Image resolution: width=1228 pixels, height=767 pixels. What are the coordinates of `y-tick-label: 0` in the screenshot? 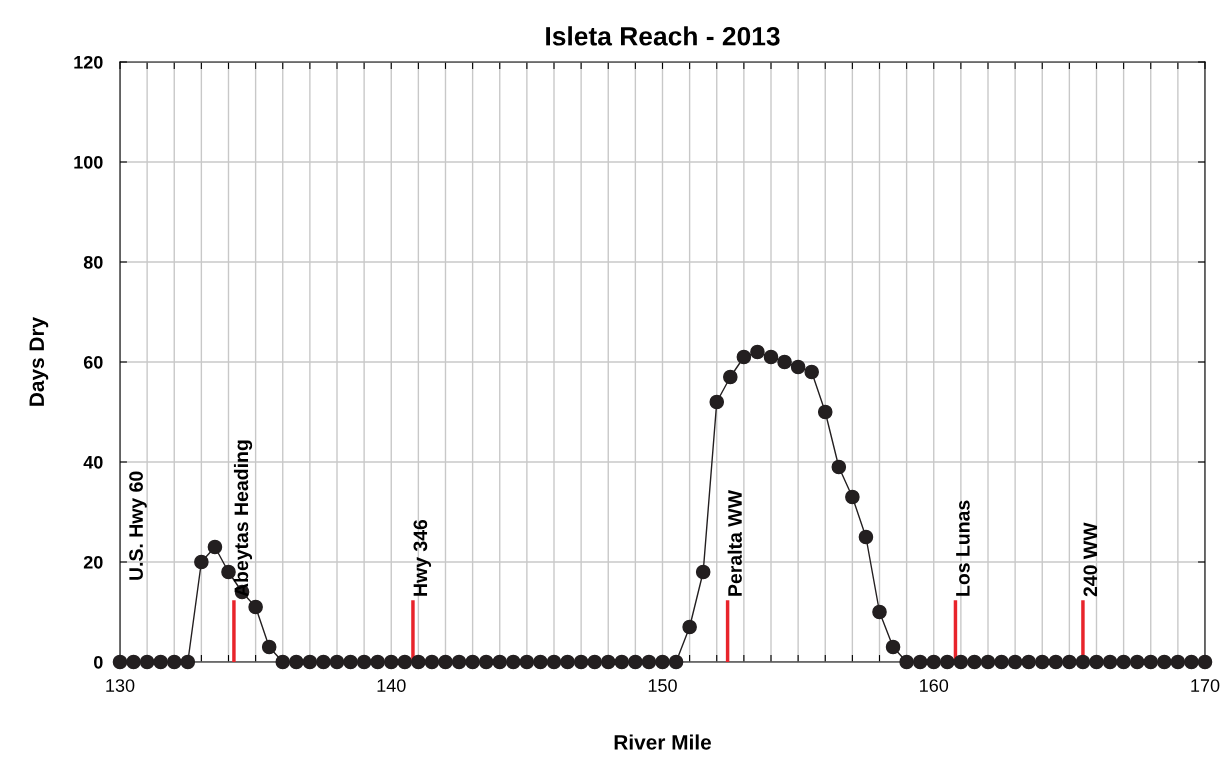 It's located at (98, 662).